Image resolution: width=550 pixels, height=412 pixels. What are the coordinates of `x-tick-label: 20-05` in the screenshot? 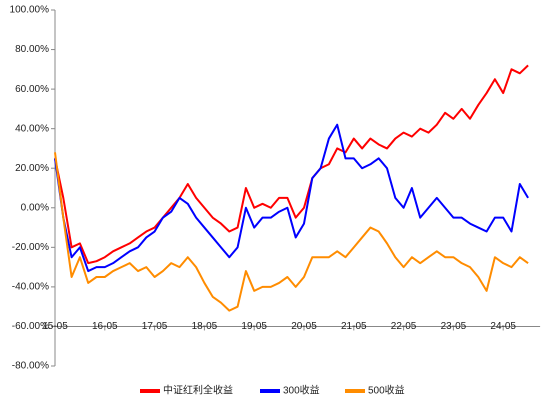 It's located at (304, 326).